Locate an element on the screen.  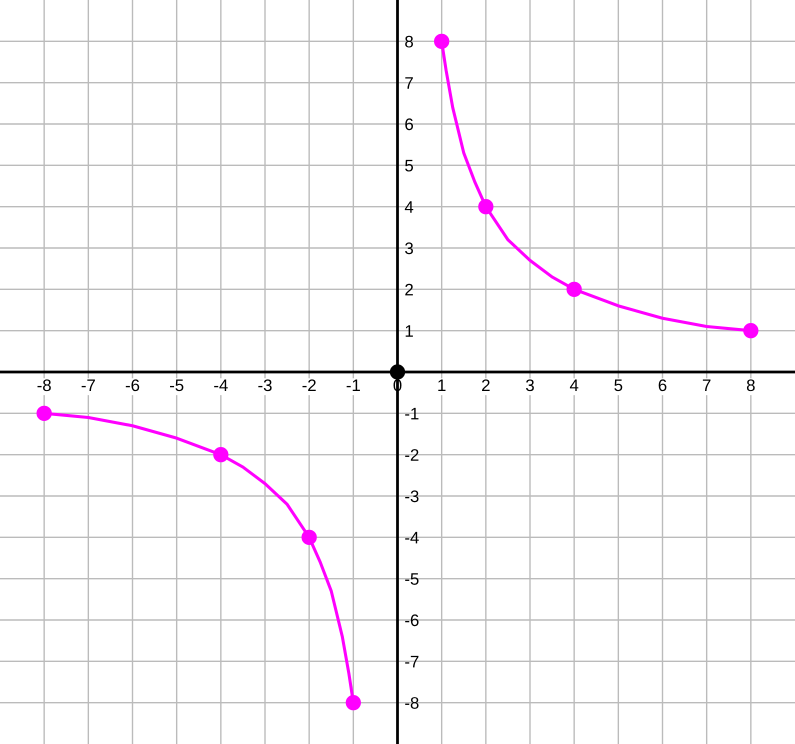
x-tick-label: 1 is located at coordinates (442, 386).